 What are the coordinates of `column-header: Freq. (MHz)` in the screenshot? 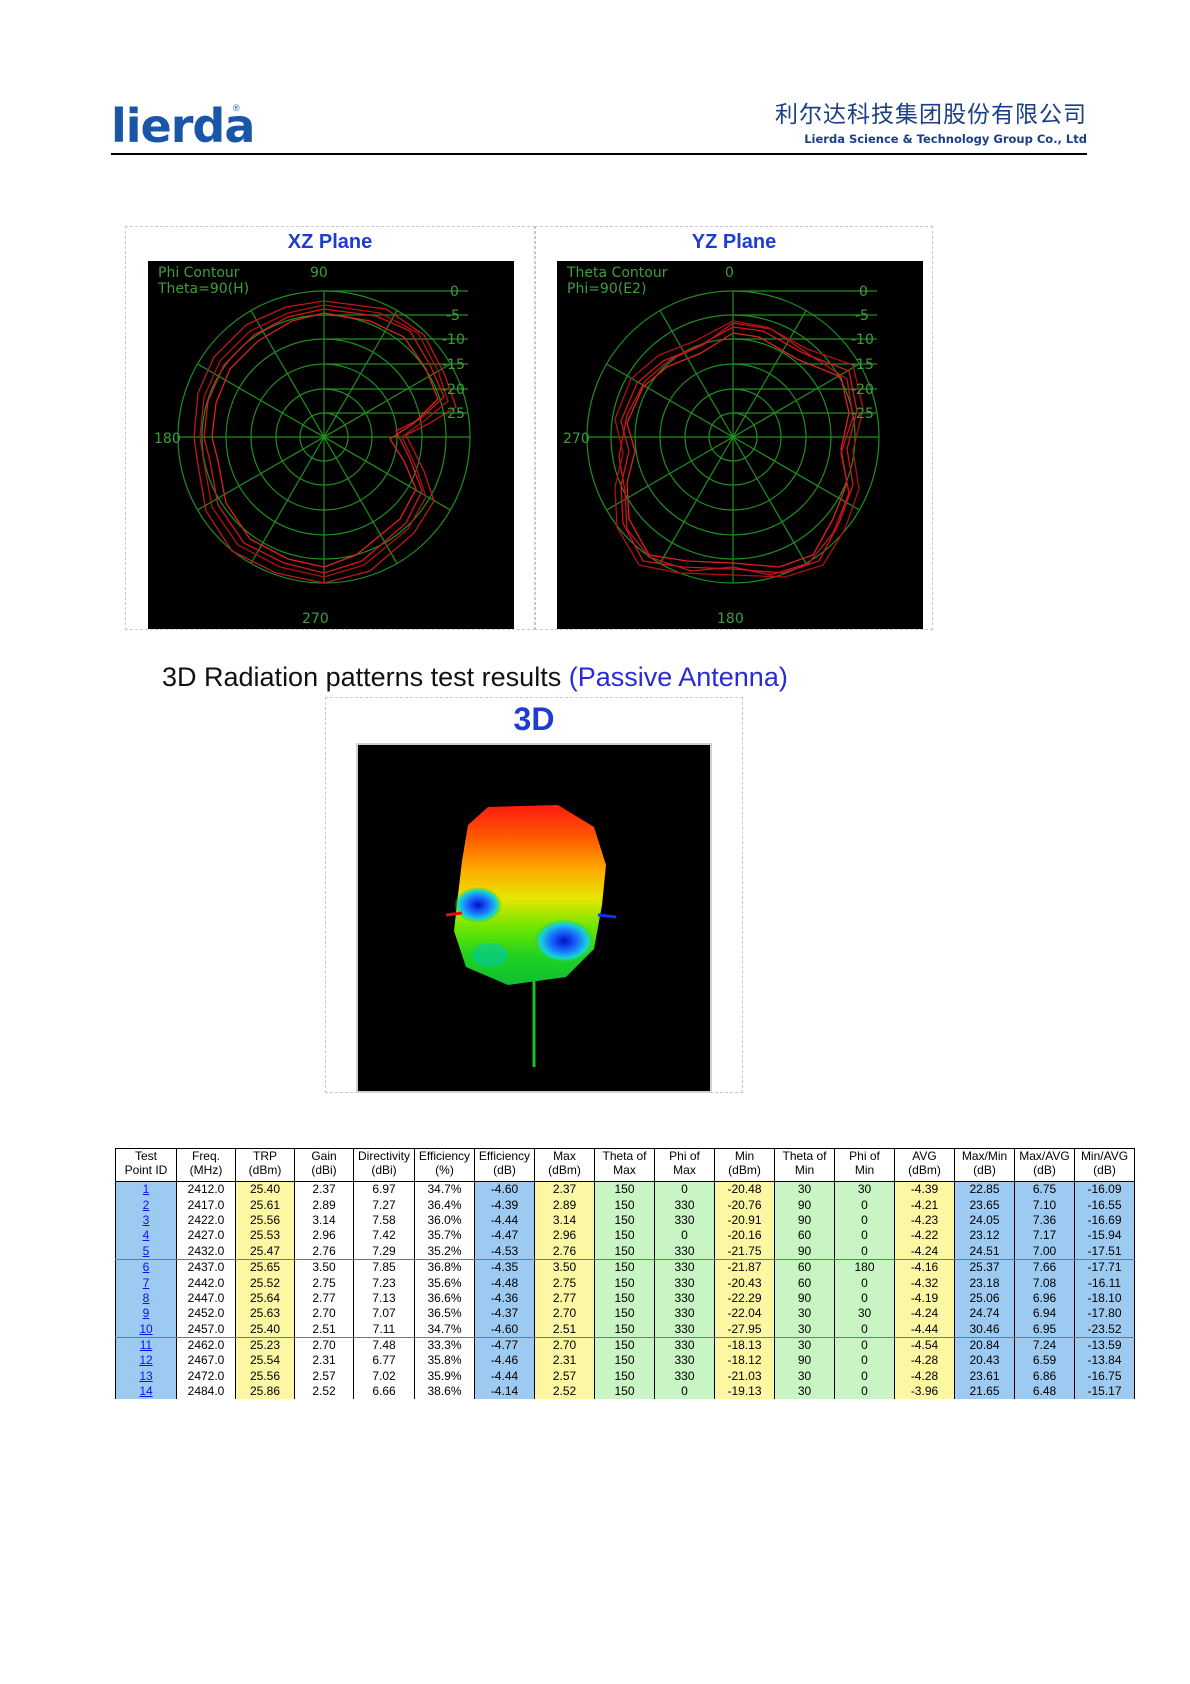 It's located at (206, 1165).